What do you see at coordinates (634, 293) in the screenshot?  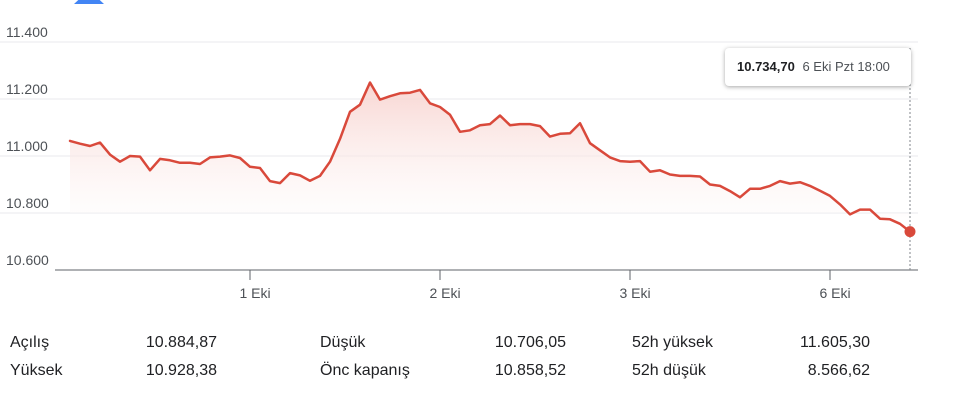 I see `x-tick-label: 3 Eki` at bounding box center [634, 293].